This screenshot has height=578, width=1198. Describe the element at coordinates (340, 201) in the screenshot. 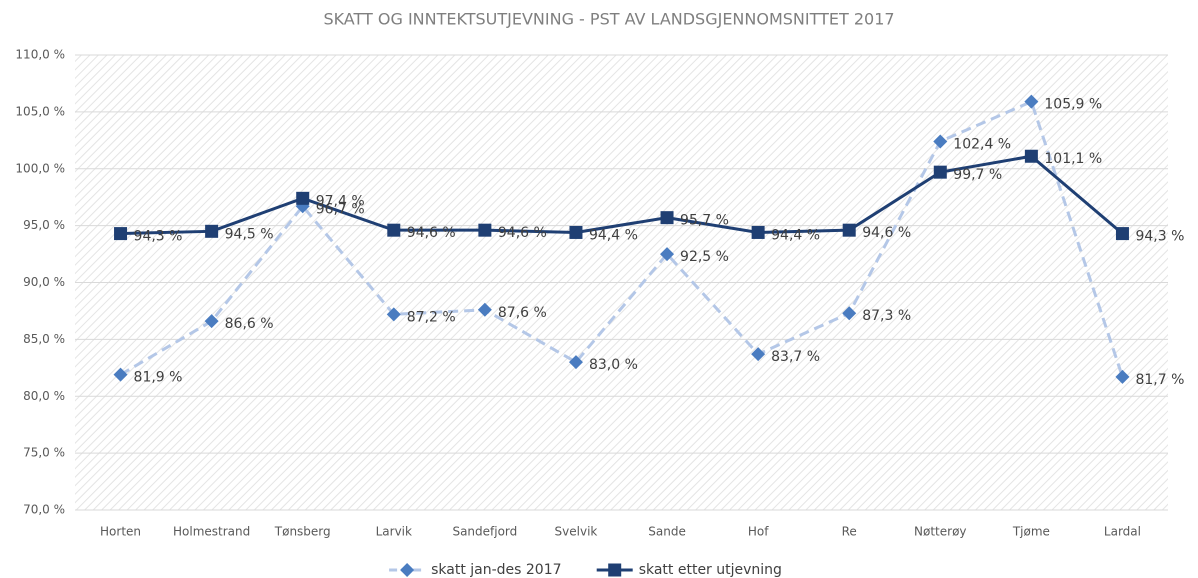

I see `data-label: 97,4 %` at that location.